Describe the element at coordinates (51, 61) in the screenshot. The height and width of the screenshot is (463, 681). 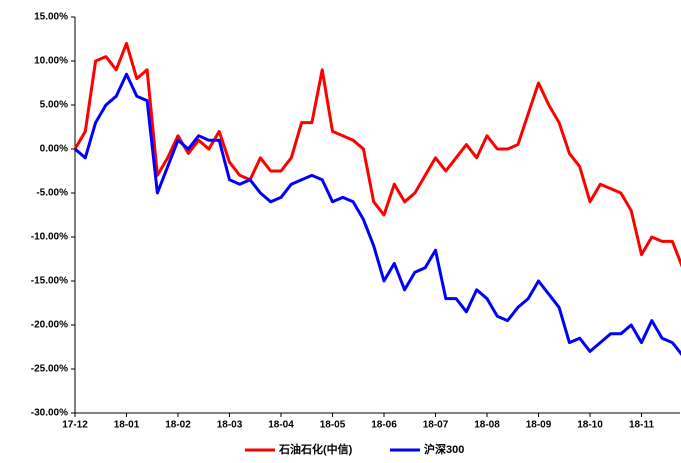
I see `y-tick-label: 10.00%` at that location.